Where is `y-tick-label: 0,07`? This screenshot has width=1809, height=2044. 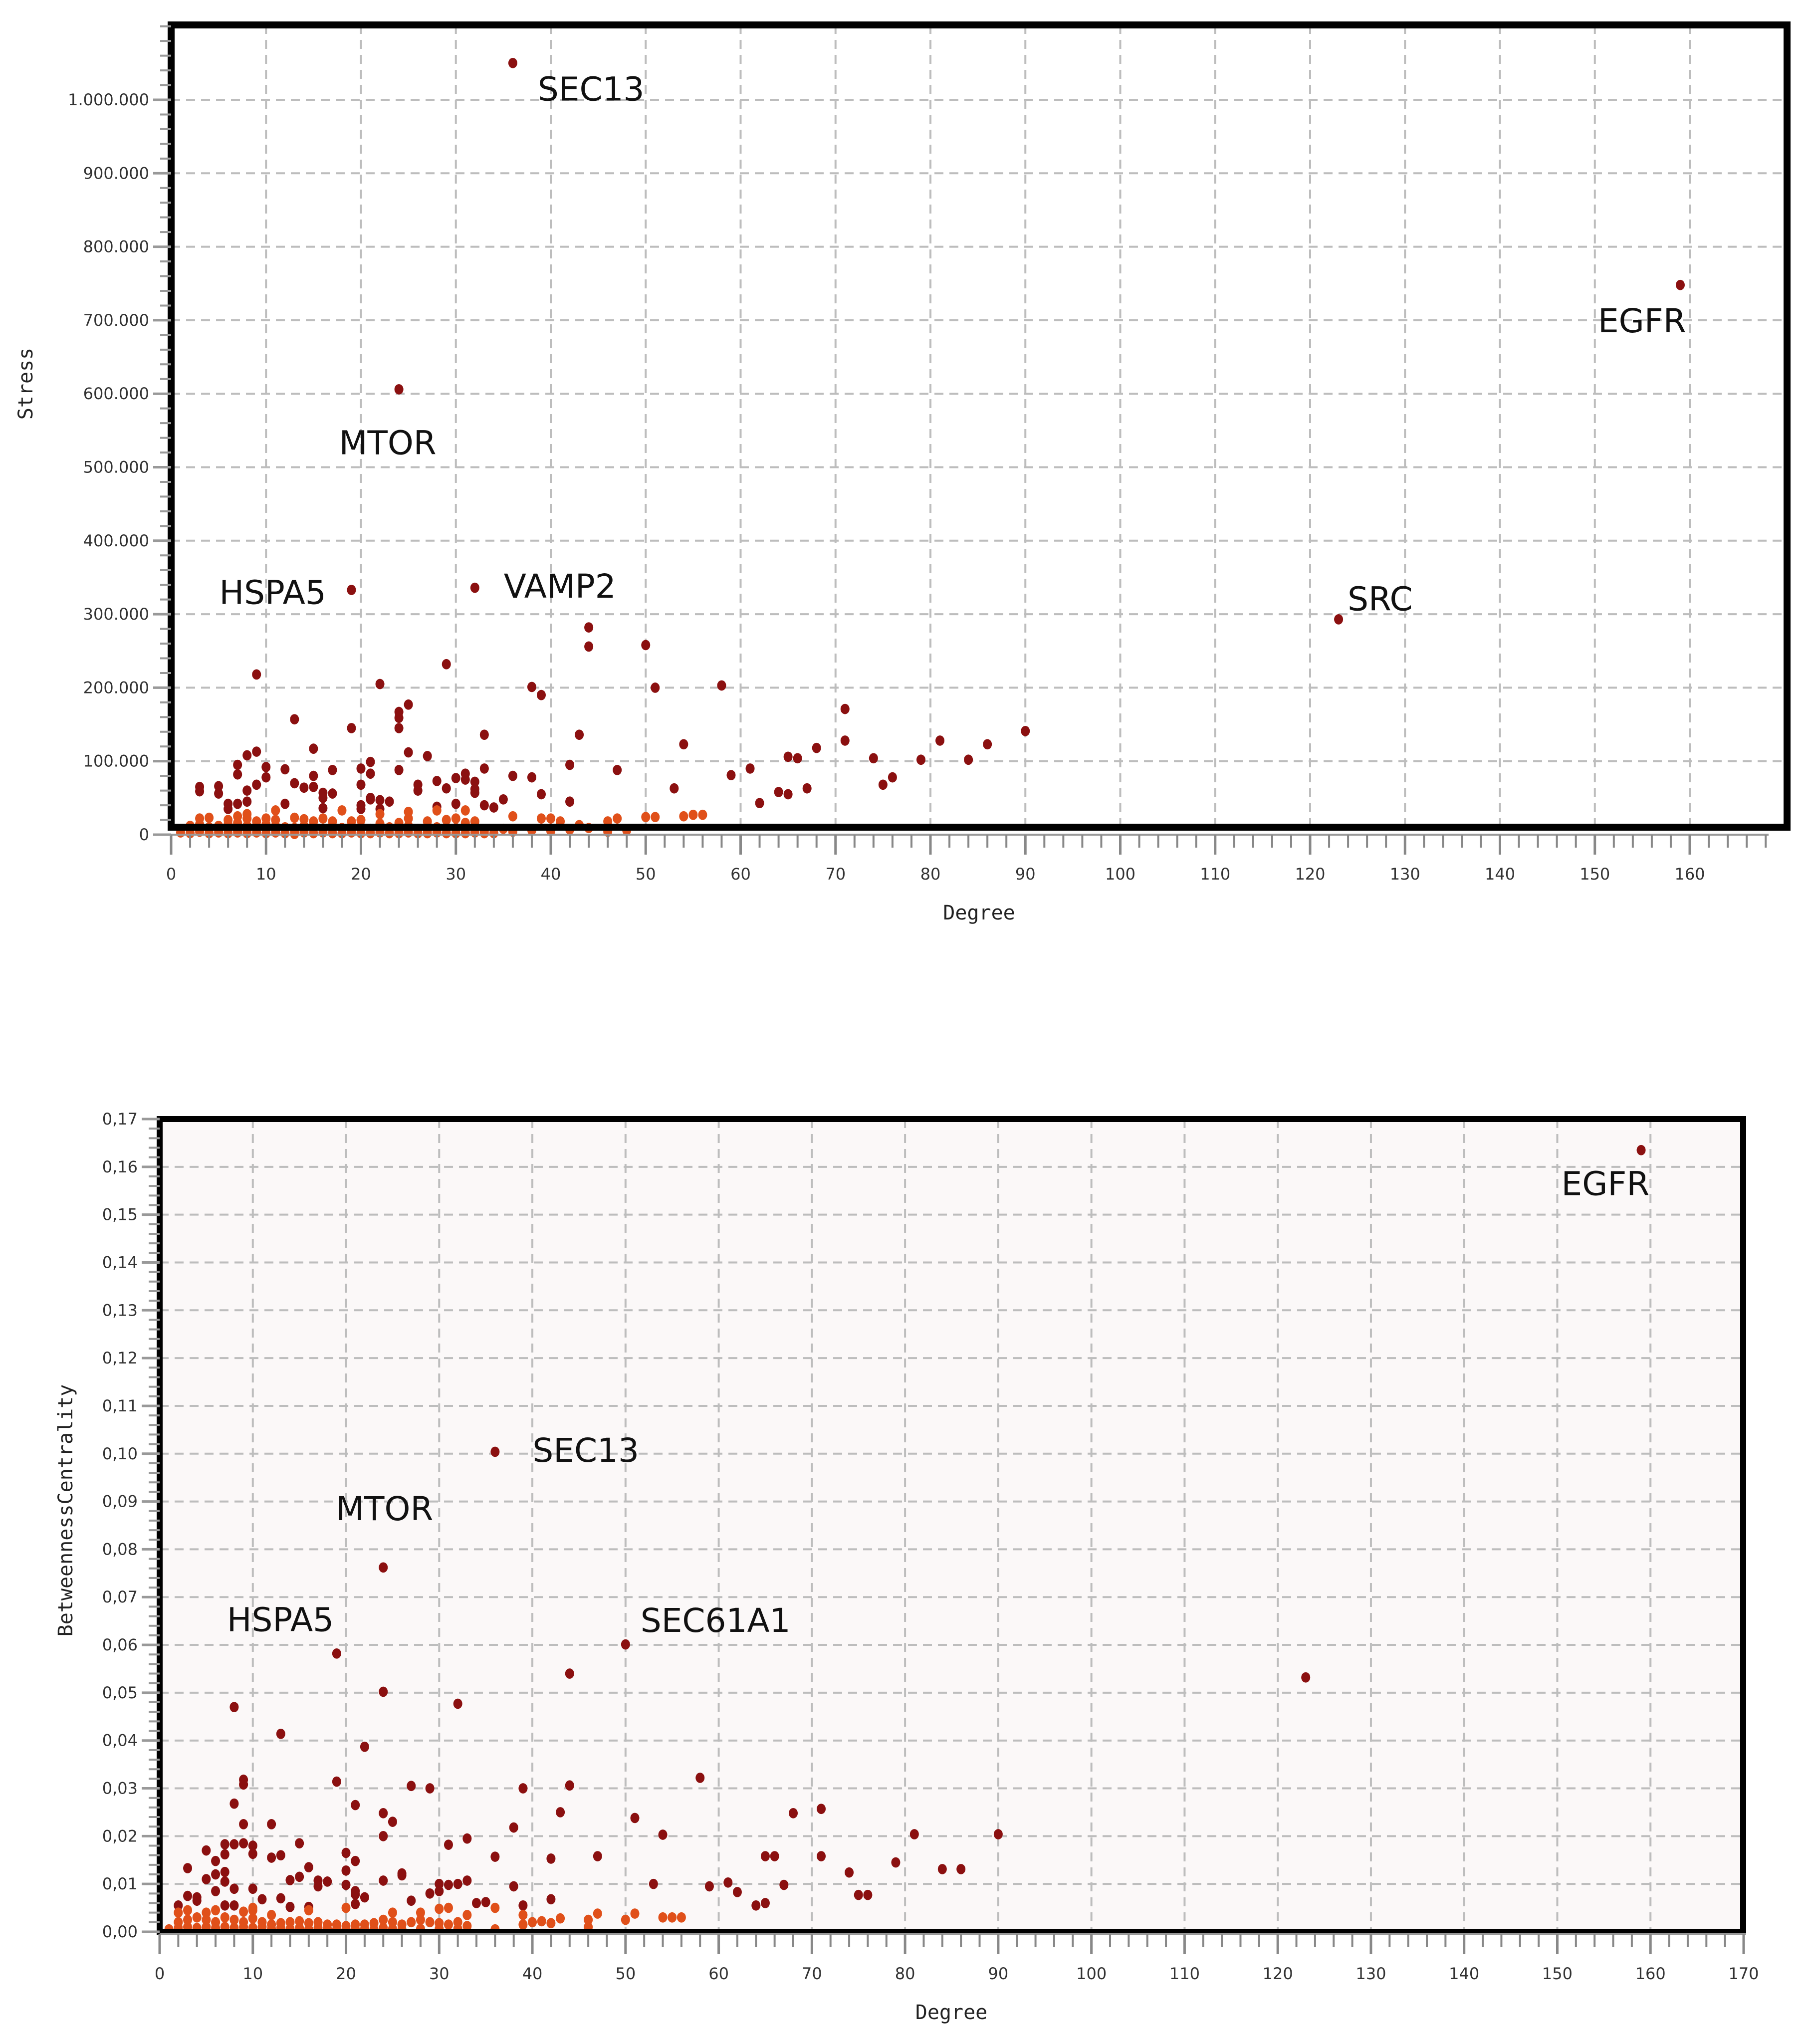 y-tick-label: 0,07 is located at coordinates (120, 1597).